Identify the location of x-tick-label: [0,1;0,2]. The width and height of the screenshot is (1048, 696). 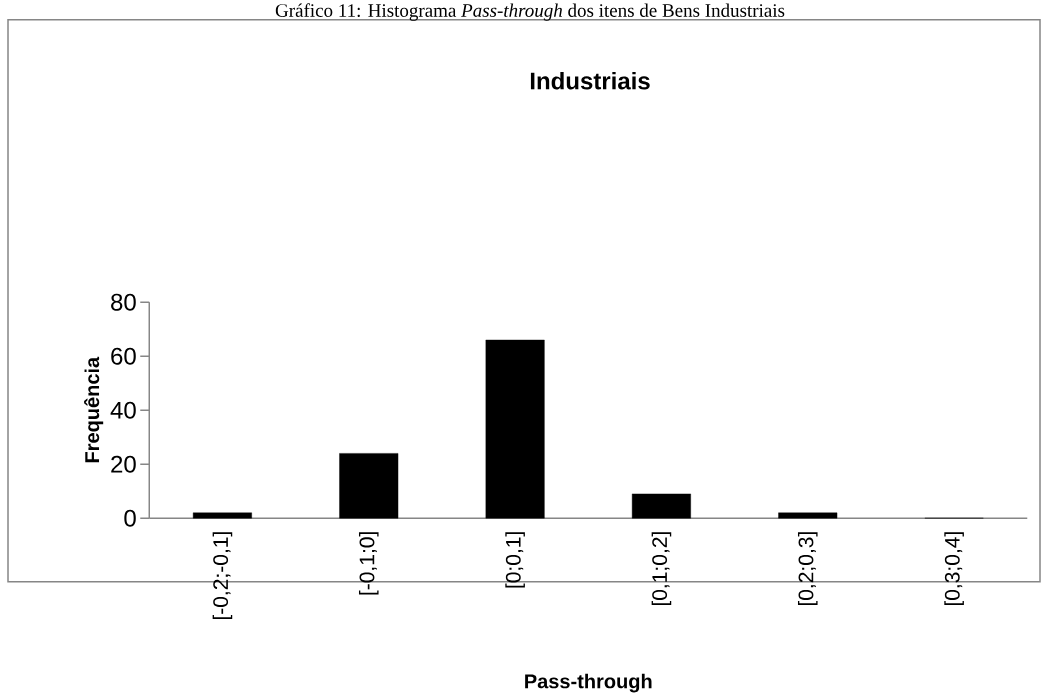
(661, 569).